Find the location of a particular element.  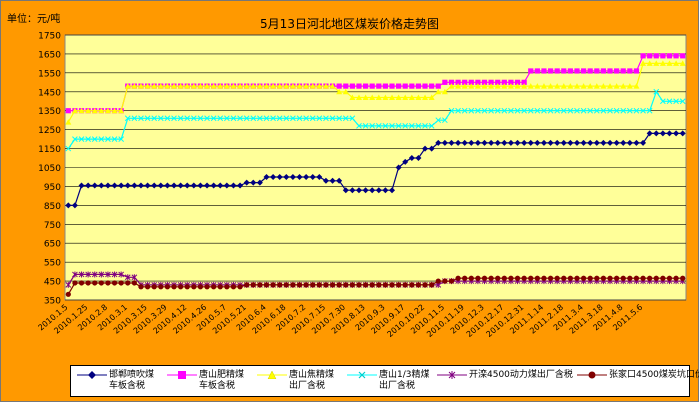

y-tick-label: 1250 is located at coordinates (49, 131).